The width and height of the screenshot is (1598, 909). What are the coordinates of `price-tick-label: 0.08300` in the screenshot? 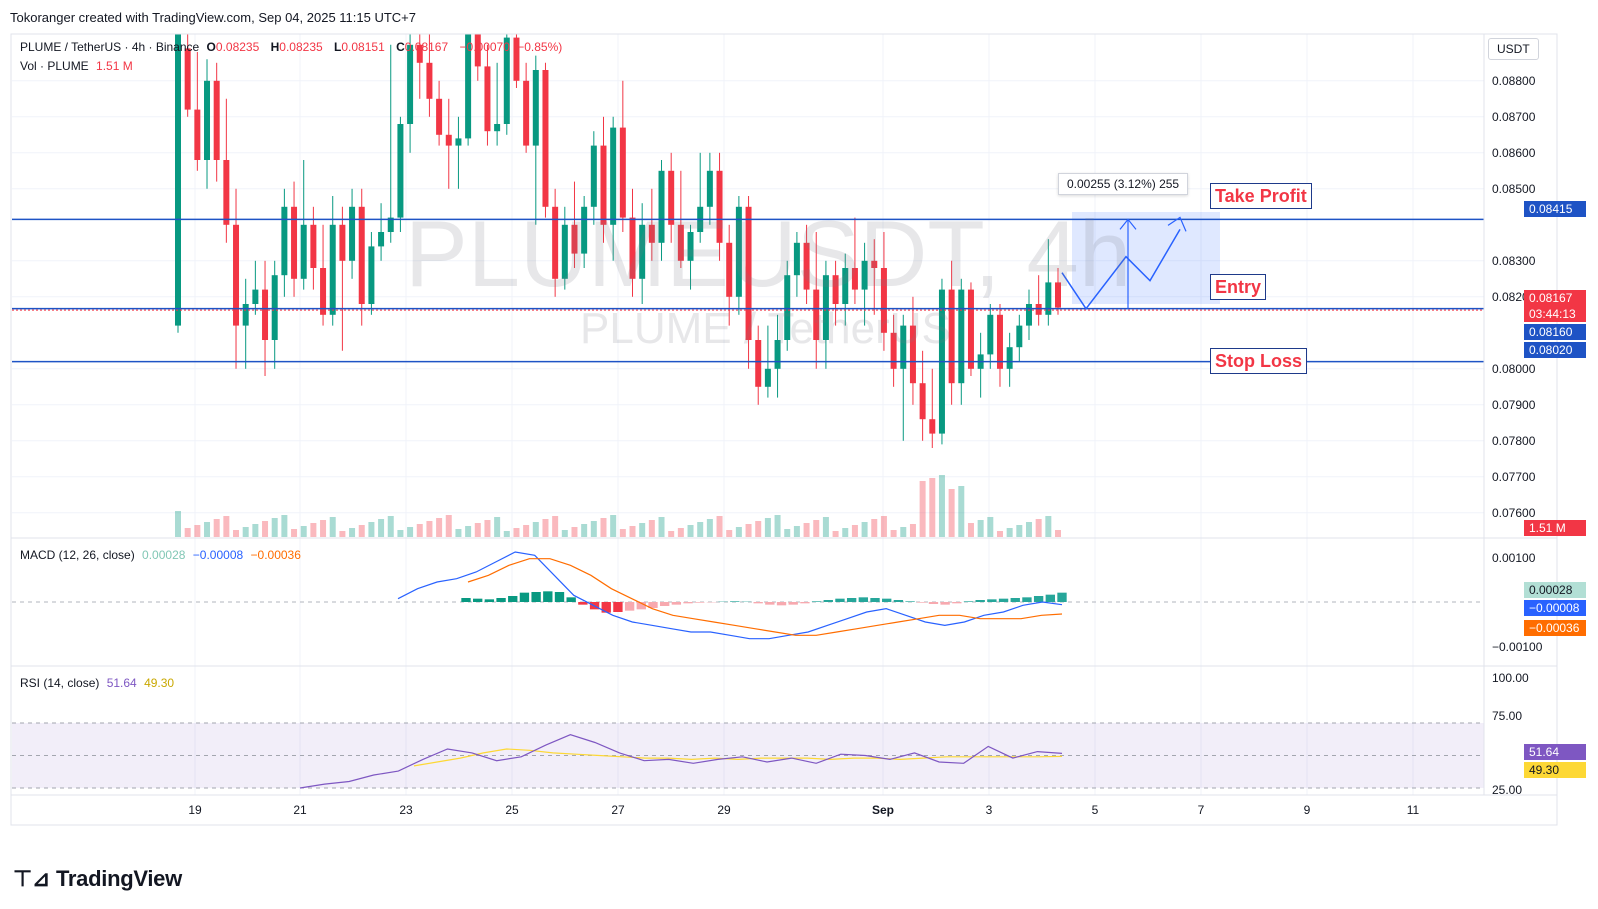 It's located at (1514, 260).